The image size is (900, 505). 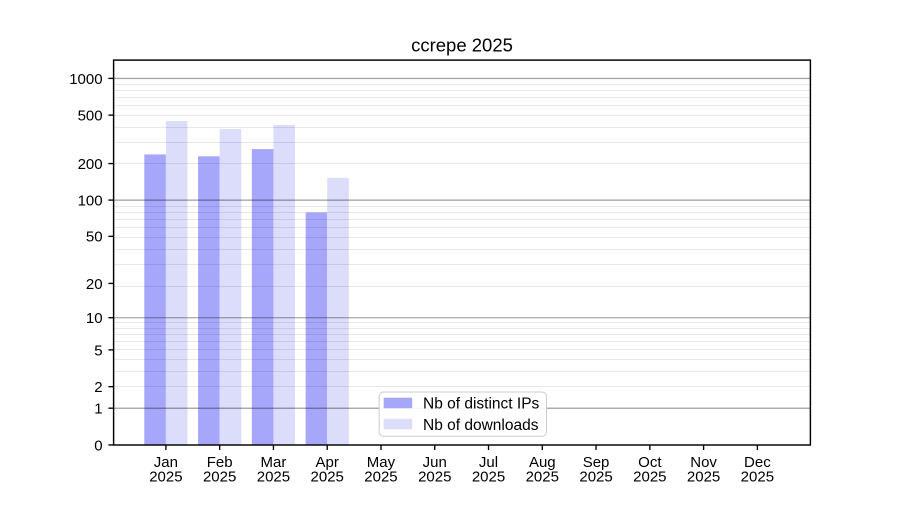 I want to click on svg-text: 10, so click(x=94, y=318).